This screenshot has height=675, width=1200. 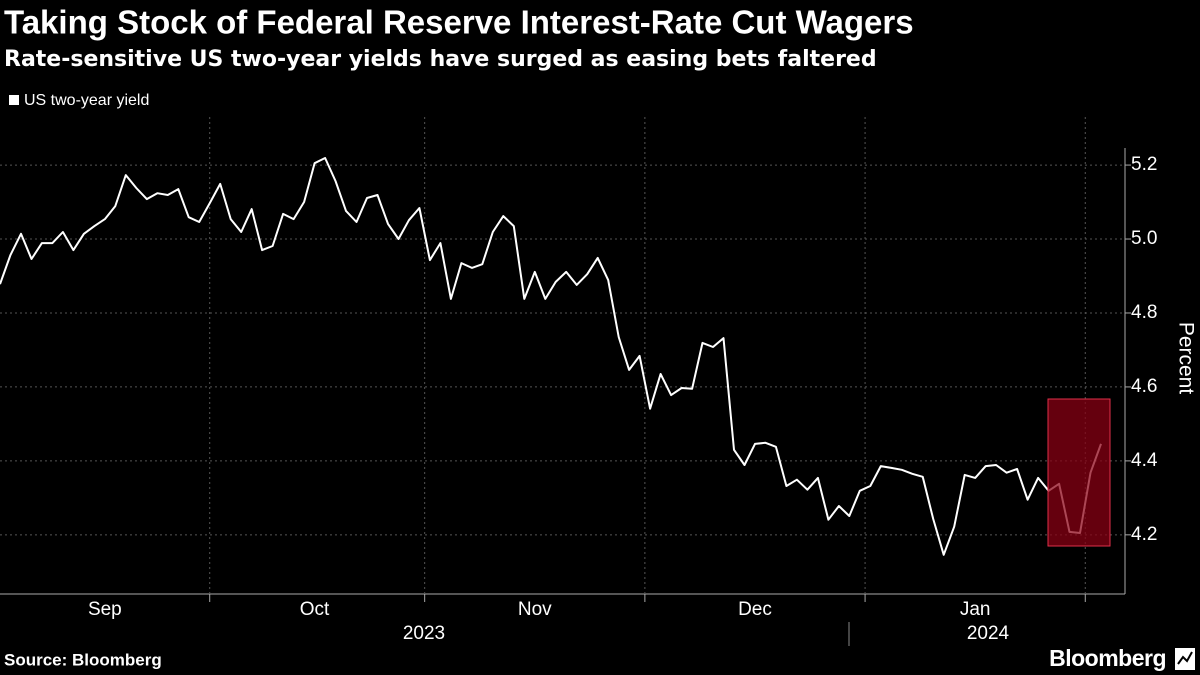 What do you see at coordinates (535, 609) in the screenshot?
I see `x-tick-label: Nov` at bounding box center [535, 609].